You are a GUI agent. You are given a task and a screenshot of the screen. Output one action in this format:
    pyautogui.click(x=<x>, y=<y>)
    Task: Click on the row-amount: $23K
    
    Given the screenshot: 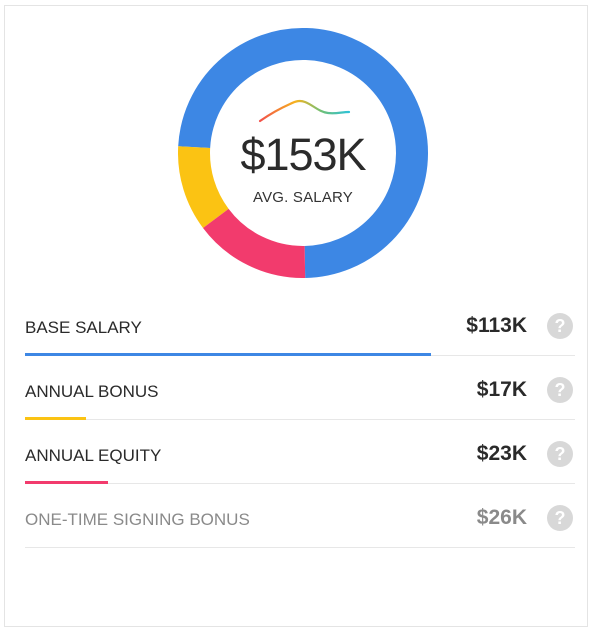 What is the action you would take?
    pyautogui.click(x=501, y=453)
    